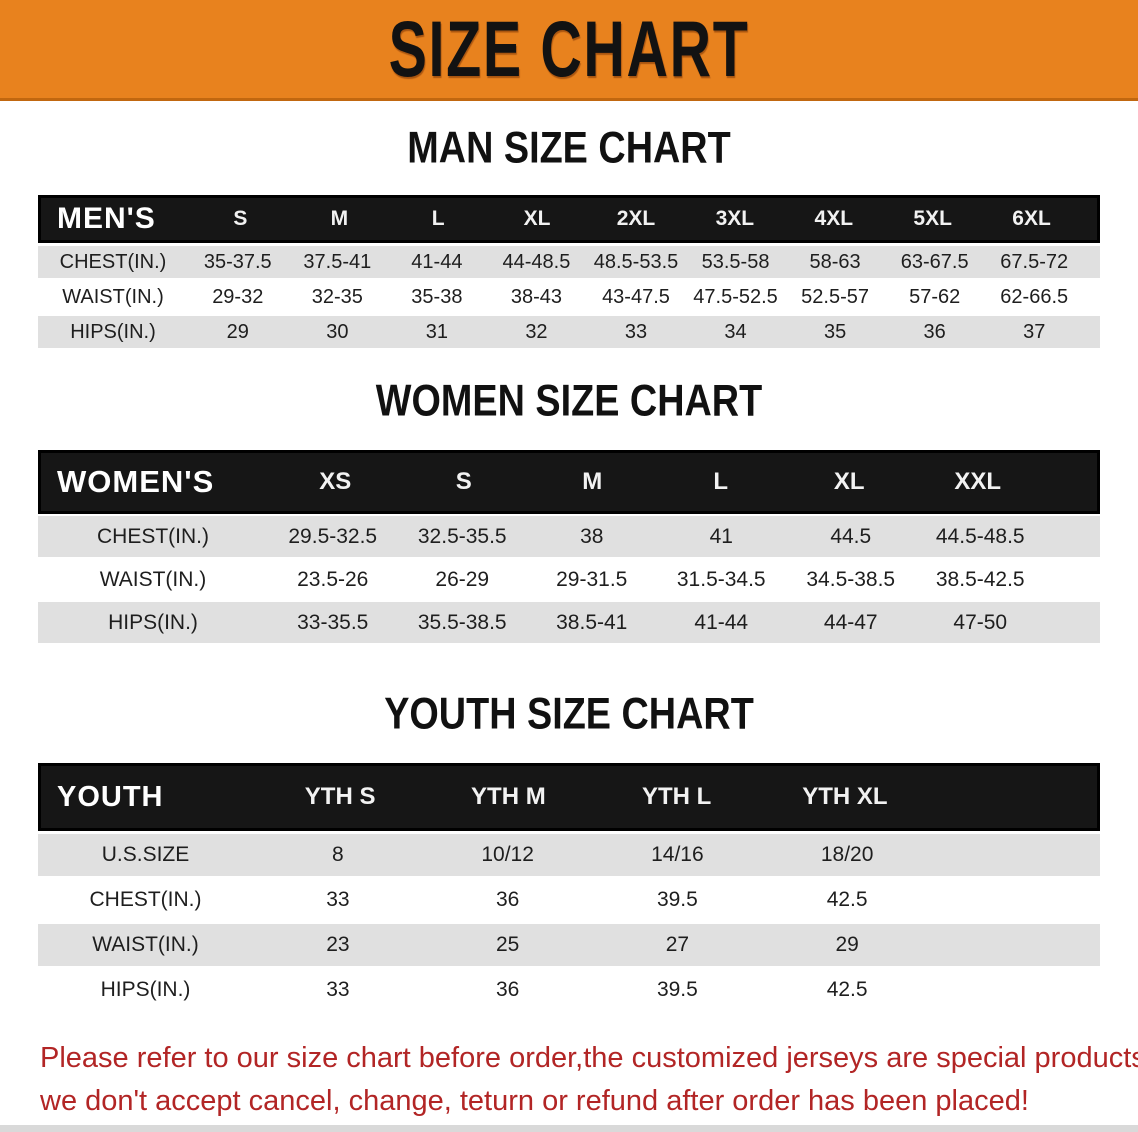  Describe the element at coordinates (333, 536) in the screenshot. I see `table-cell: 29.5-32.5` at that location.